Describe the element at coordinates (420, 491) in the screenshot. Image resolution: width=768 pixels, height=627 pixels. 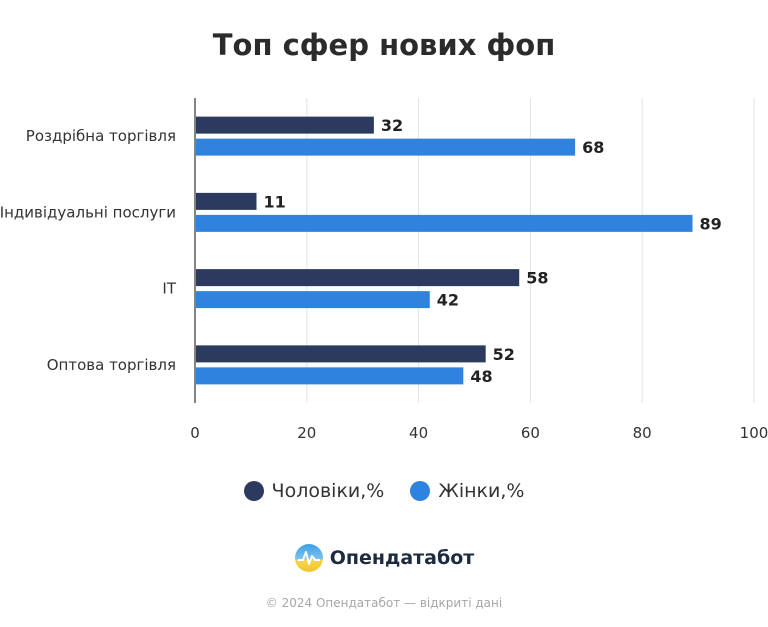
I see `legend-swatch-women` at that location.